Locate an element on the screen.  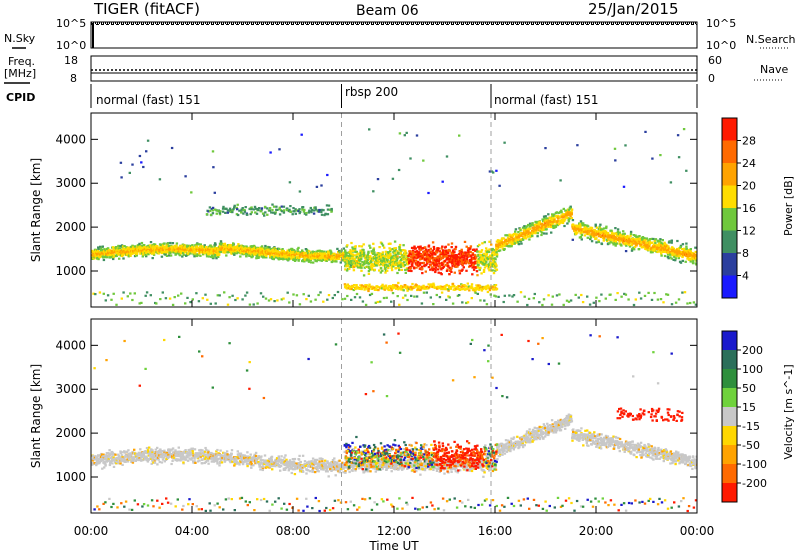
nsky-label: N.Sky is located at coordinates (20, 38).